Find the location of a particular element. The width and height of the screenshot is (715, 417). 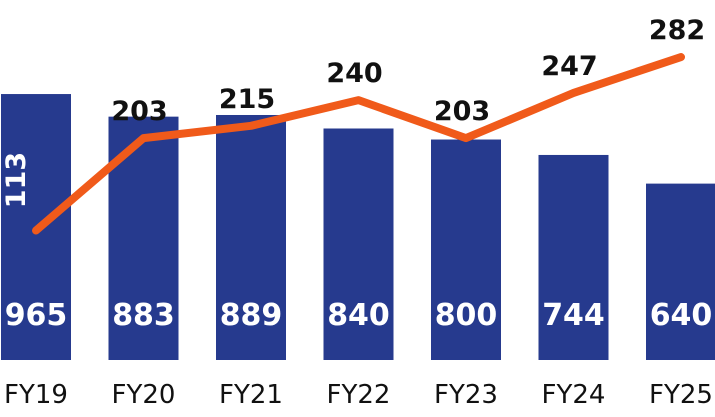

line-value-label: 215 is located at coordinates (247, 99).